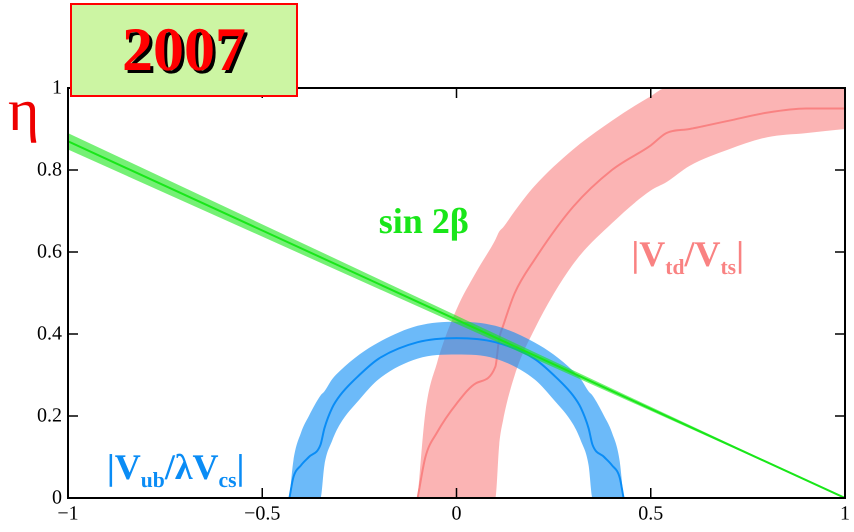 The width and height of the screenshot is (854, 532). I want to click on x-tick-label: 1, so click(845, 513).